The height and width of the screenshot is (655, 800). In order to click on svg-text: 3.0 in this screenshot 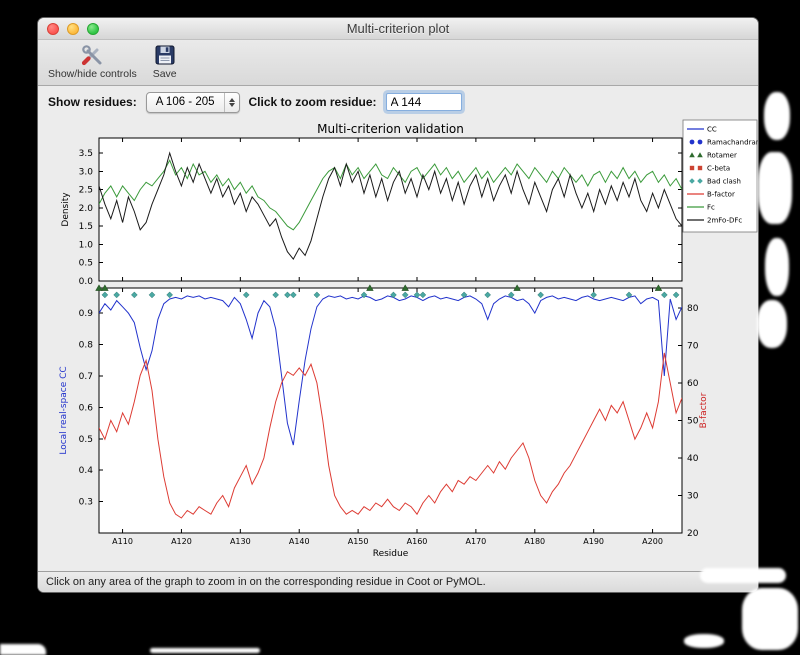, I will do `click(86, 172)`.